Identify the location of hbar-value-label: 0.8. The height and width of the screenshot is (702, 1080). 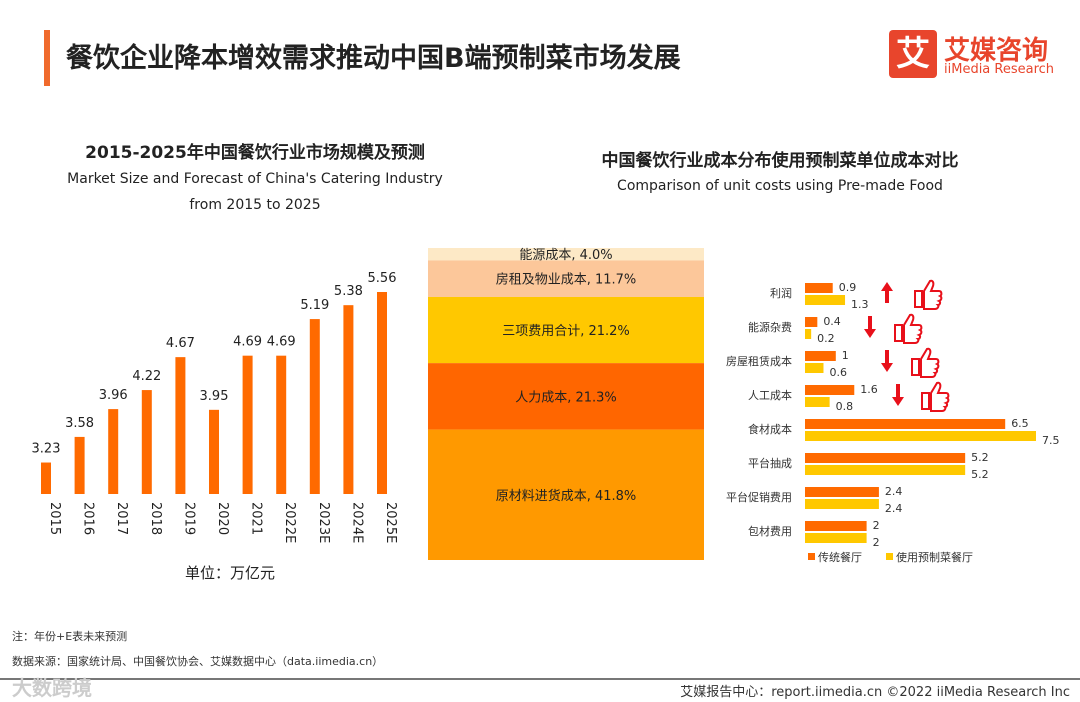
(845, 406).